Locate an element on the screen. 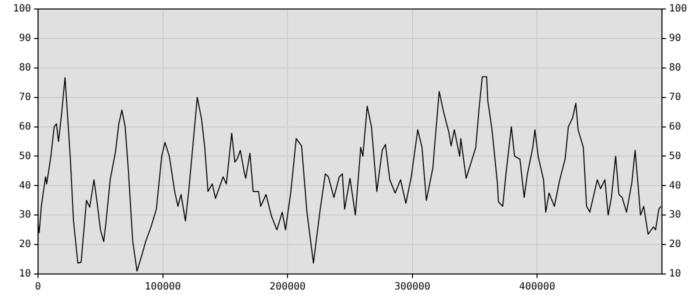  y2-tick-label: 60 is located at coordinates (674, 126).